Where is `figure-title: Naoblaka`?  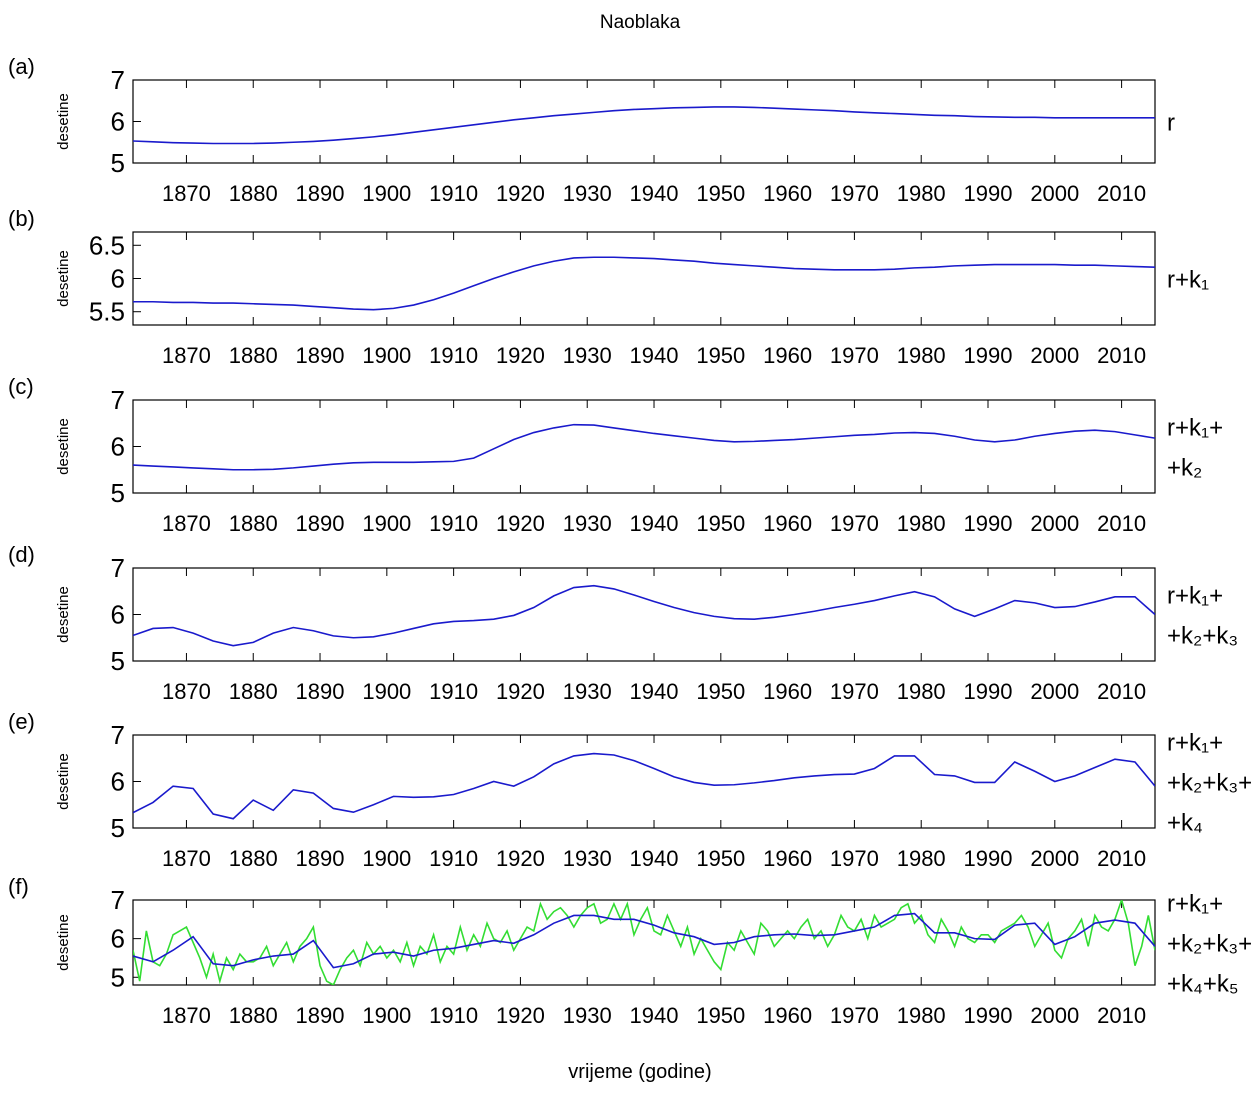 figure-title: Naoblaka is located at coordinates (640, 22).